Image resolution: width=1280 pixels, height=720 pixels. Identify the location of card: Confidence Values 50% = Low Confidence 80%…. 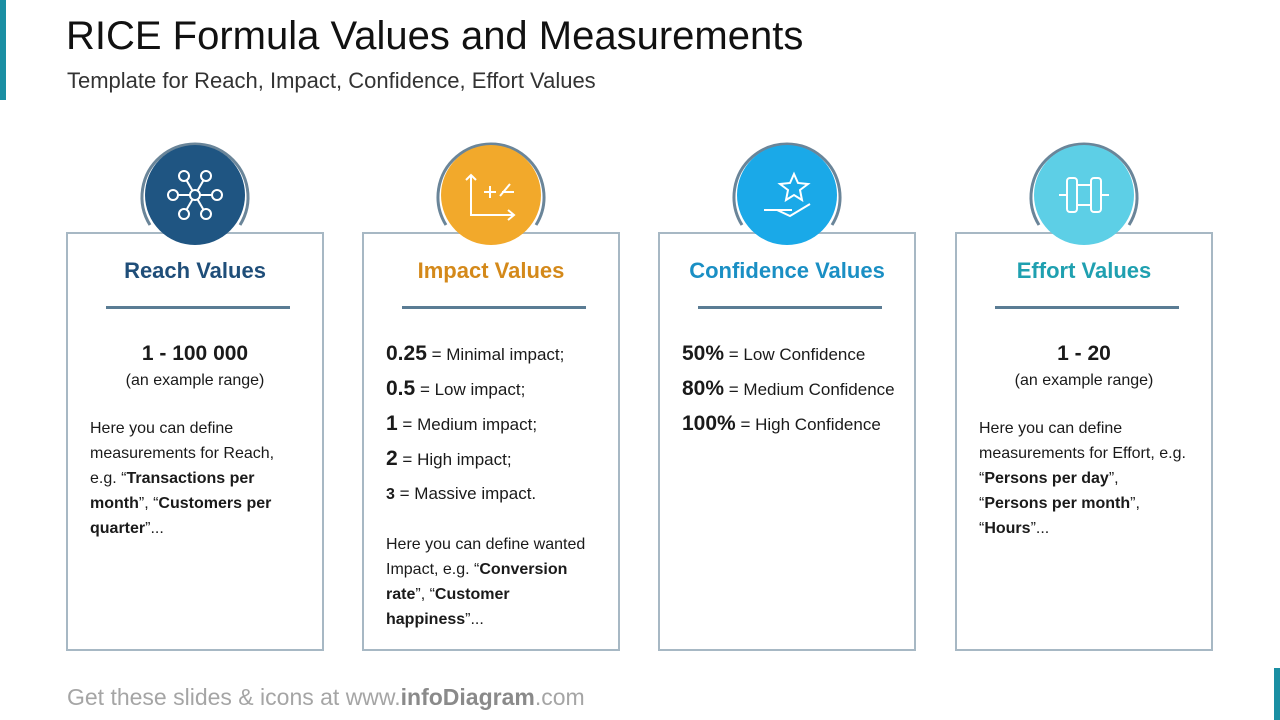
(787, 441).